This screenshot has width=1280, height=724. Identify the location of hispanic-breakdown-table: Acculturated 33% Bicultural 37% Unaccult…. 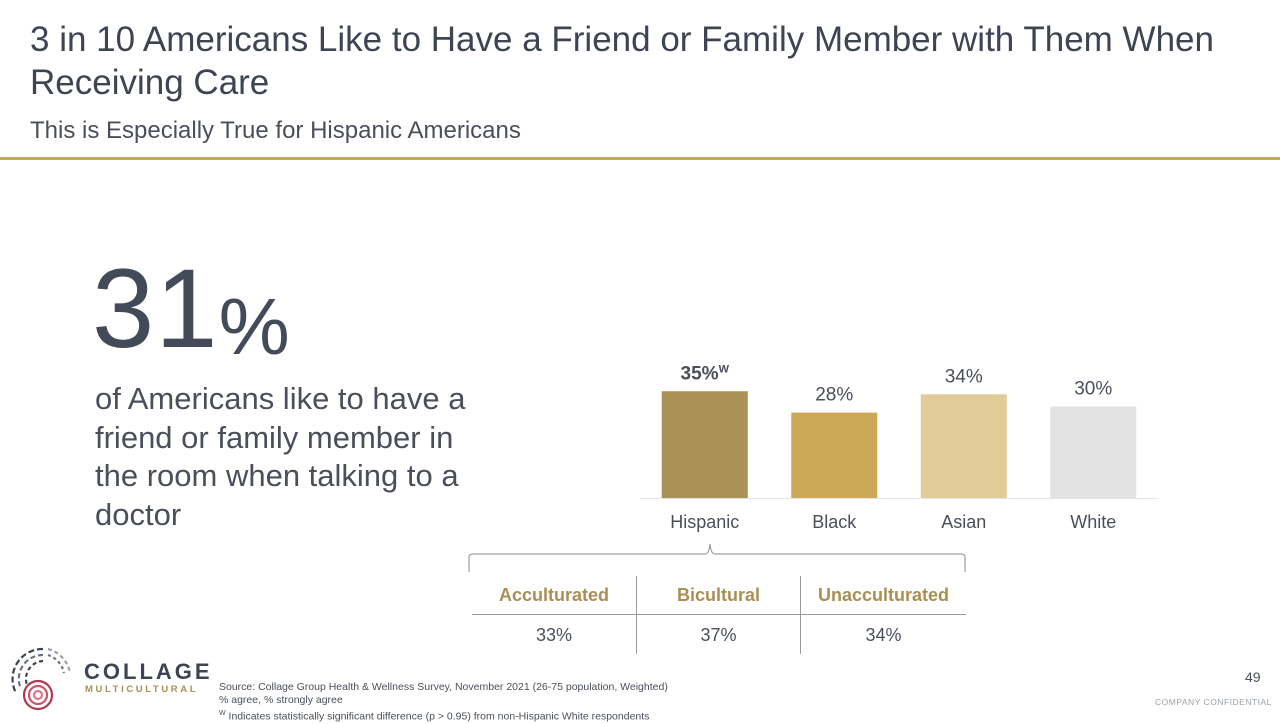
(719, 615).